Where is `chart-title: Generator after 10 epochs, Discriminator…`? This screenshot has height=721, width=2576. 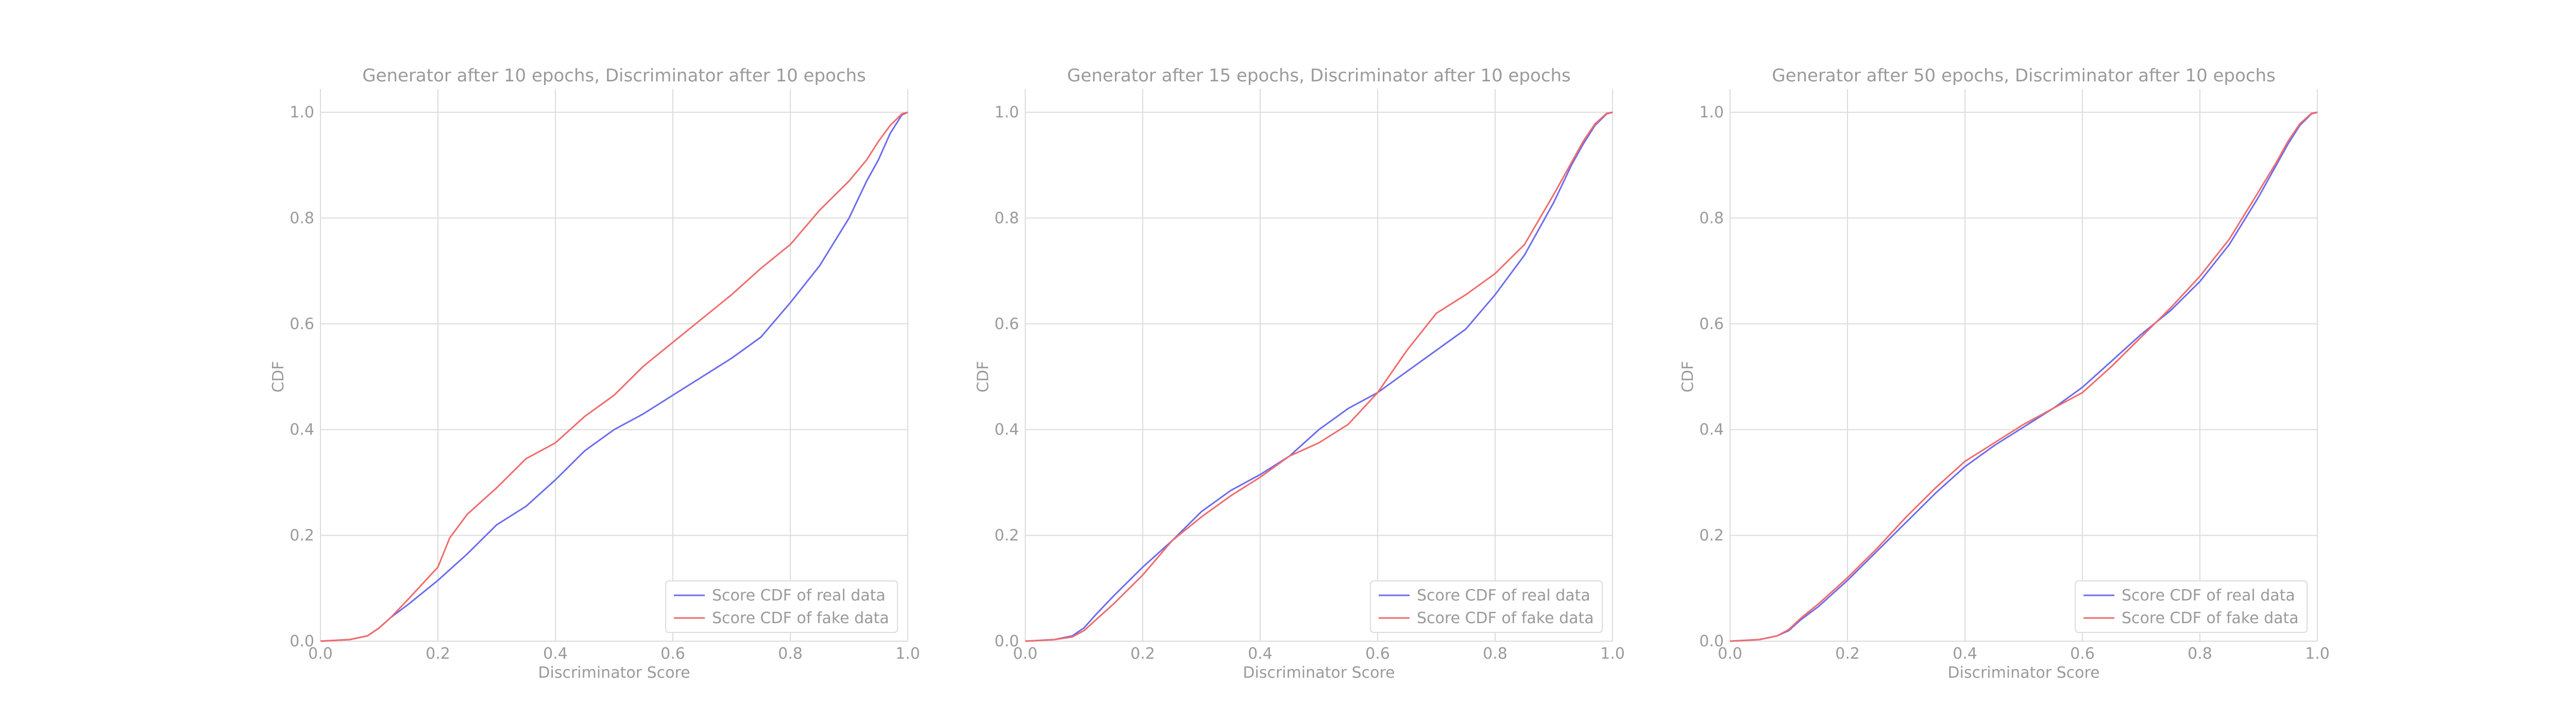 chart-title: Generator after 10 epochs, Discriminator… is located at coordinates (614, 75).